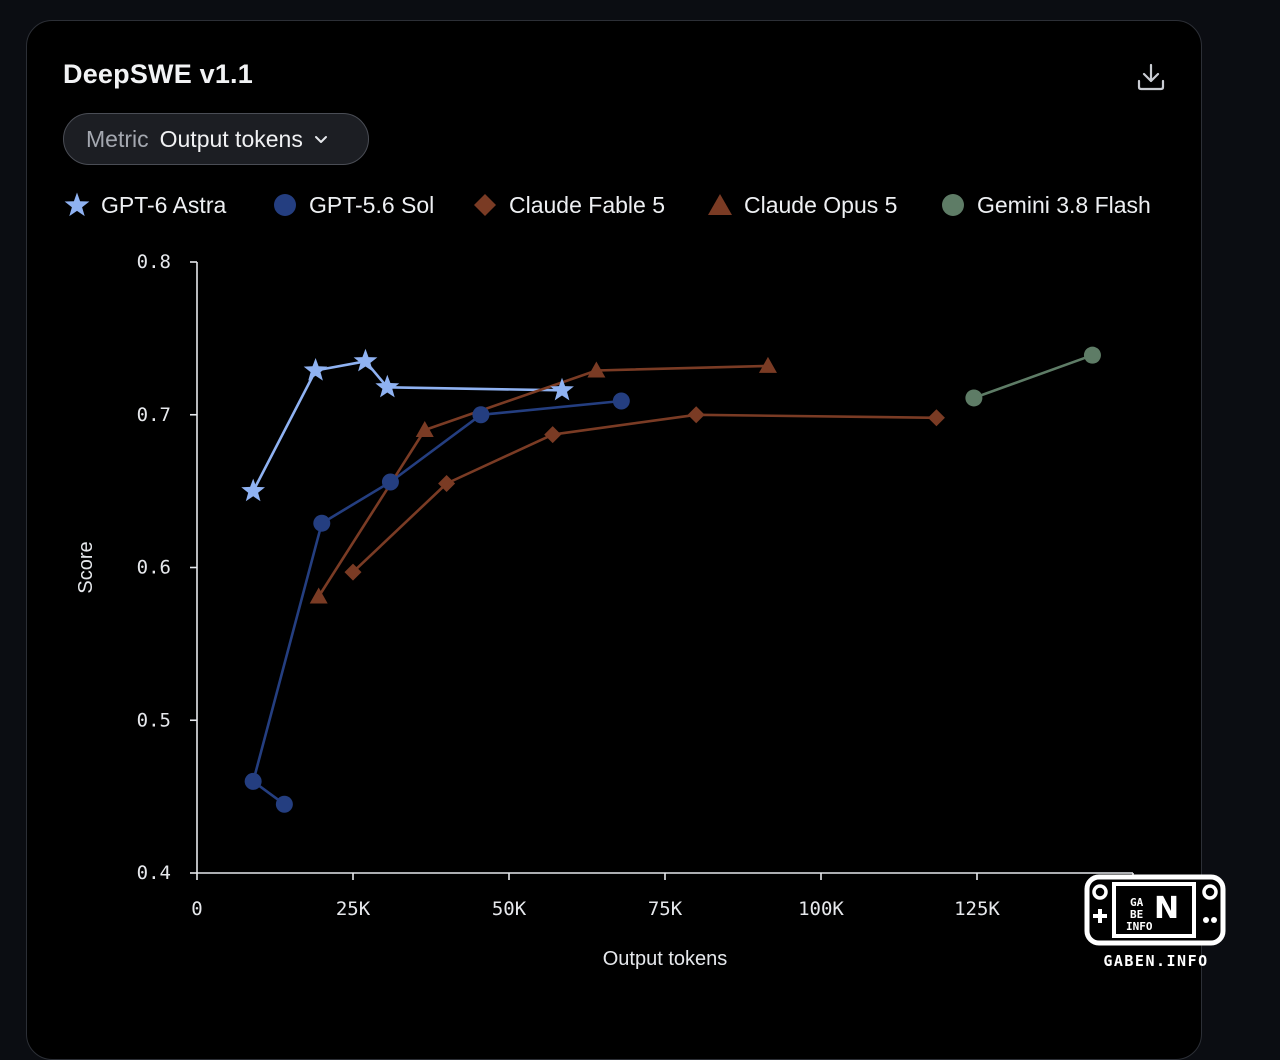 The image size is (1280, 1060). What do you see at coordinates (154, 415) in the screenshot?
I see `y-tick-label: 0.7` at bounding box center [154, 415].